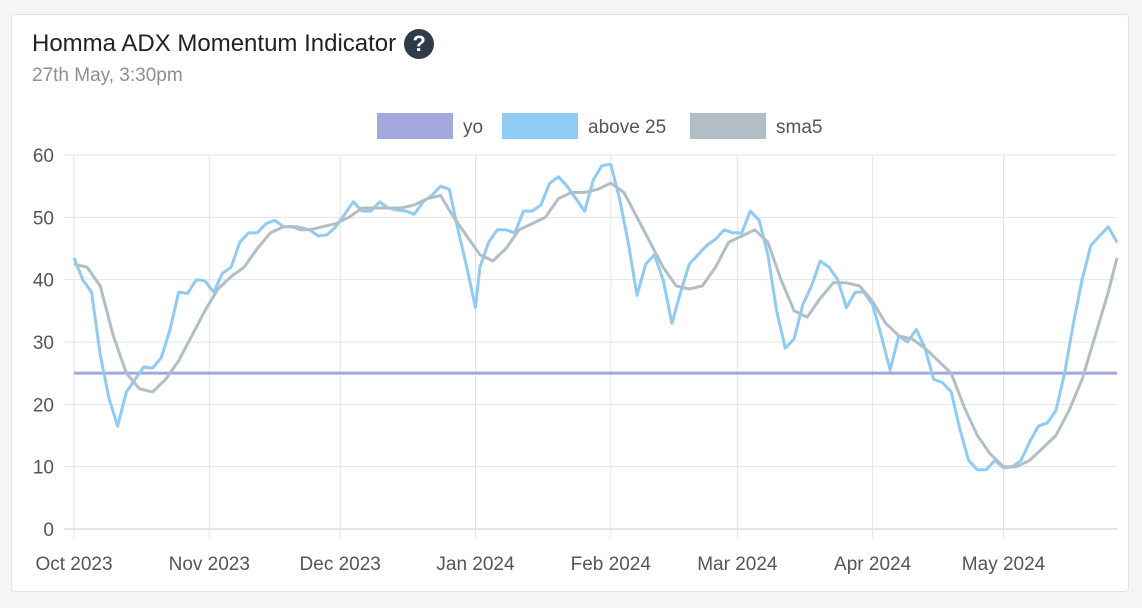 The image size is (1142, 608). I want to click on x-tick-label: Oct 2023, so click(73, 564).